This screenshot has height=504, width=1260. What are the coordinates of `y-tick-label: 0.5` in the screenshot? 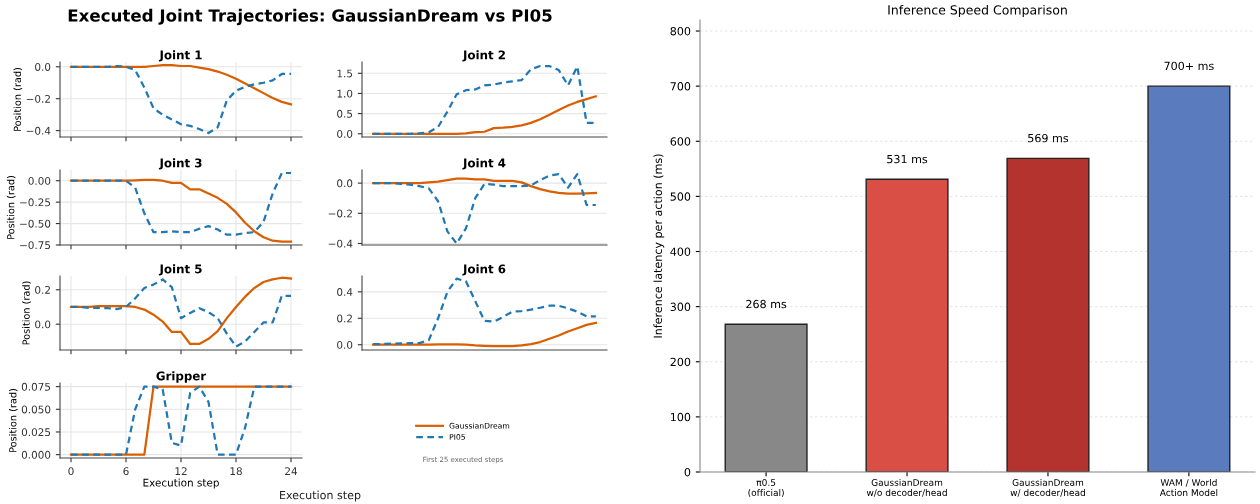 It's located at (345, 113).